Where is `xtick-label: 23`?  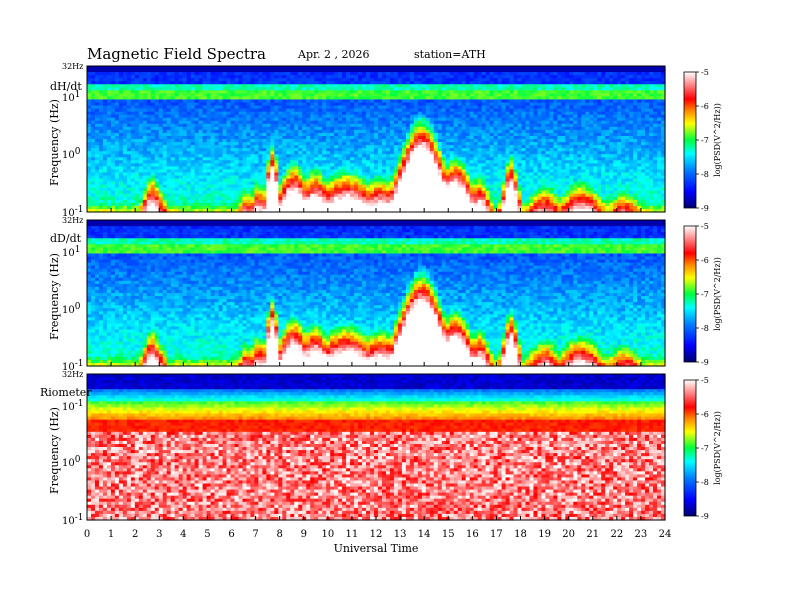 xtick-label: 23 is located at coordinates (641, 534).